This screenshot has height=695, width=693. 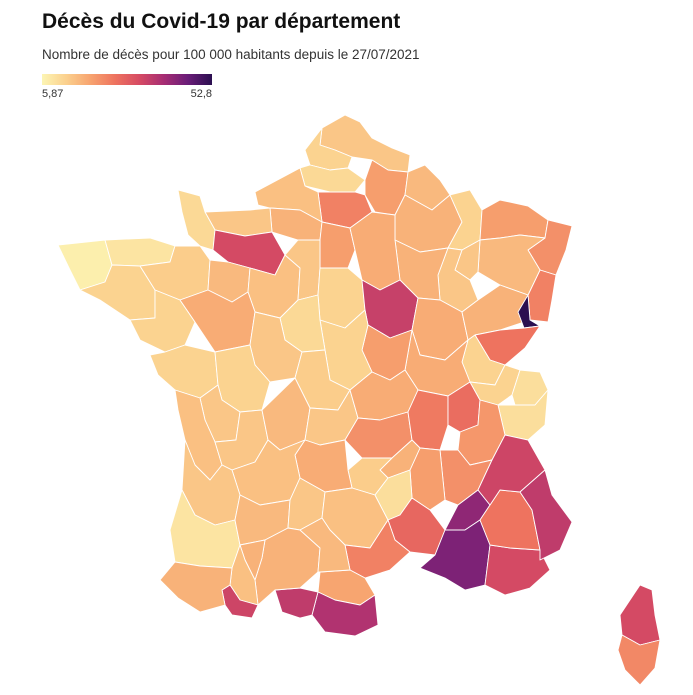 I want to click on color-legend: 5,87 52,8, so click(x=127, y=88).